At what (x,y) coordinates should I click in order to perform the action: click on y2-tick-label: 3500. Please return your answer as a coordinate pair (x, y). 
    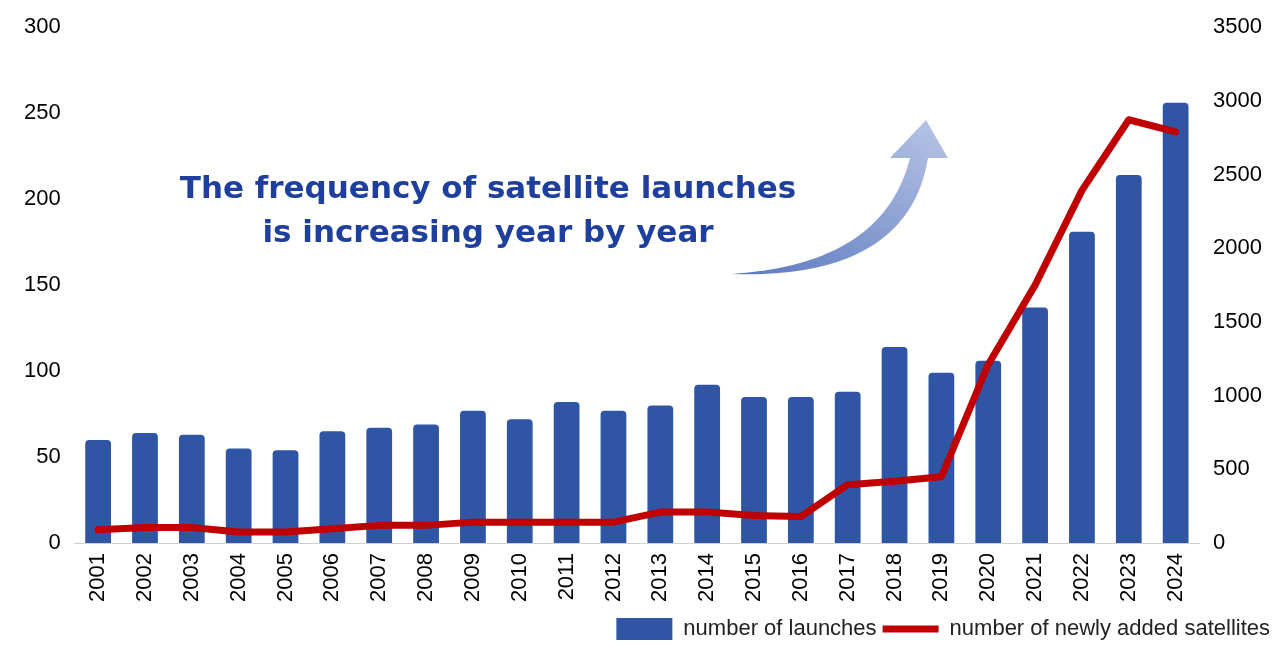
    Looking at the image, I should click on (1238, 26).